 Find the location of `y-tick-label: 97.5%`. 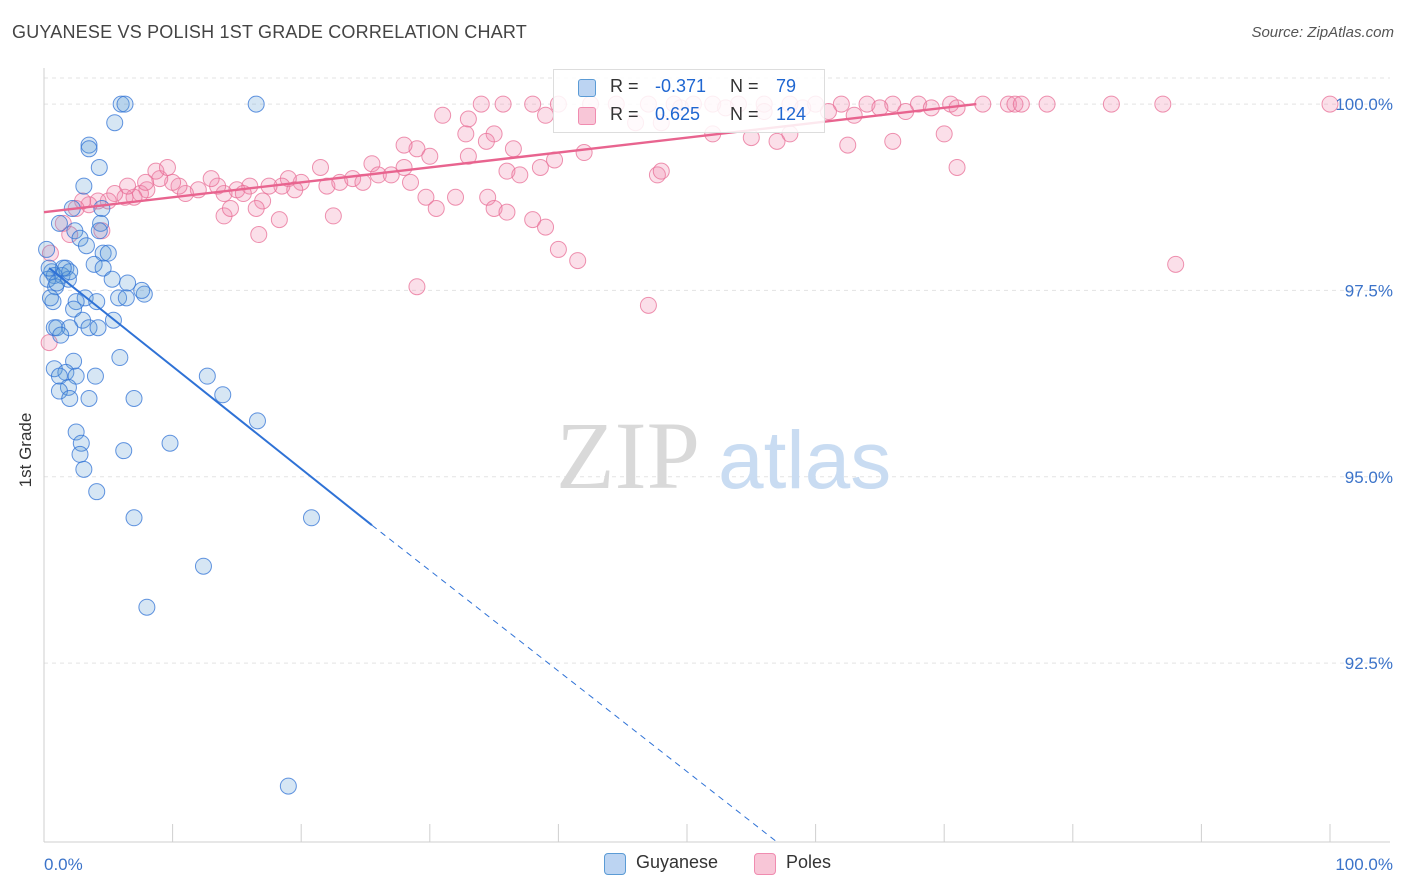

y-tick-label: 97.5% is located at coordinates (1369, 290).